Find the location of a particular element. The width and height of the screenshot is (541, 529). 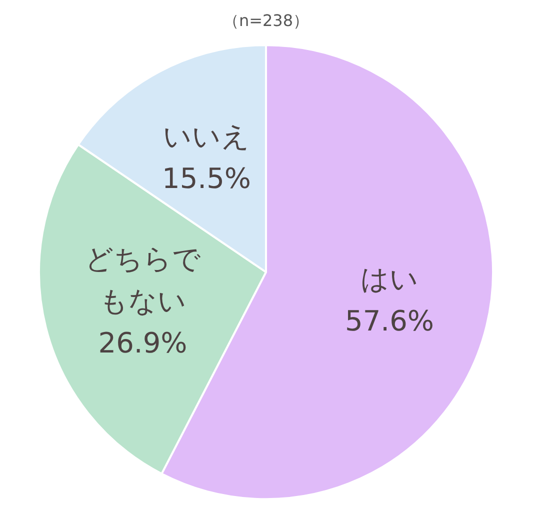

chart-title: （n=238） is located at coordinates (266, 20).